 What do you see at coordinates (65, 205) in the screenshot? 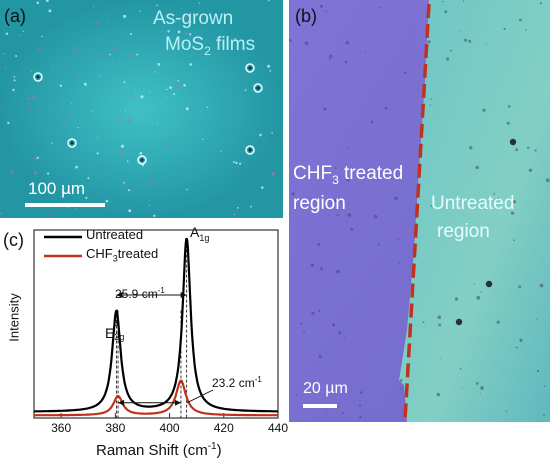
I see `scale-bar-a` at bounding box center [65, 205].